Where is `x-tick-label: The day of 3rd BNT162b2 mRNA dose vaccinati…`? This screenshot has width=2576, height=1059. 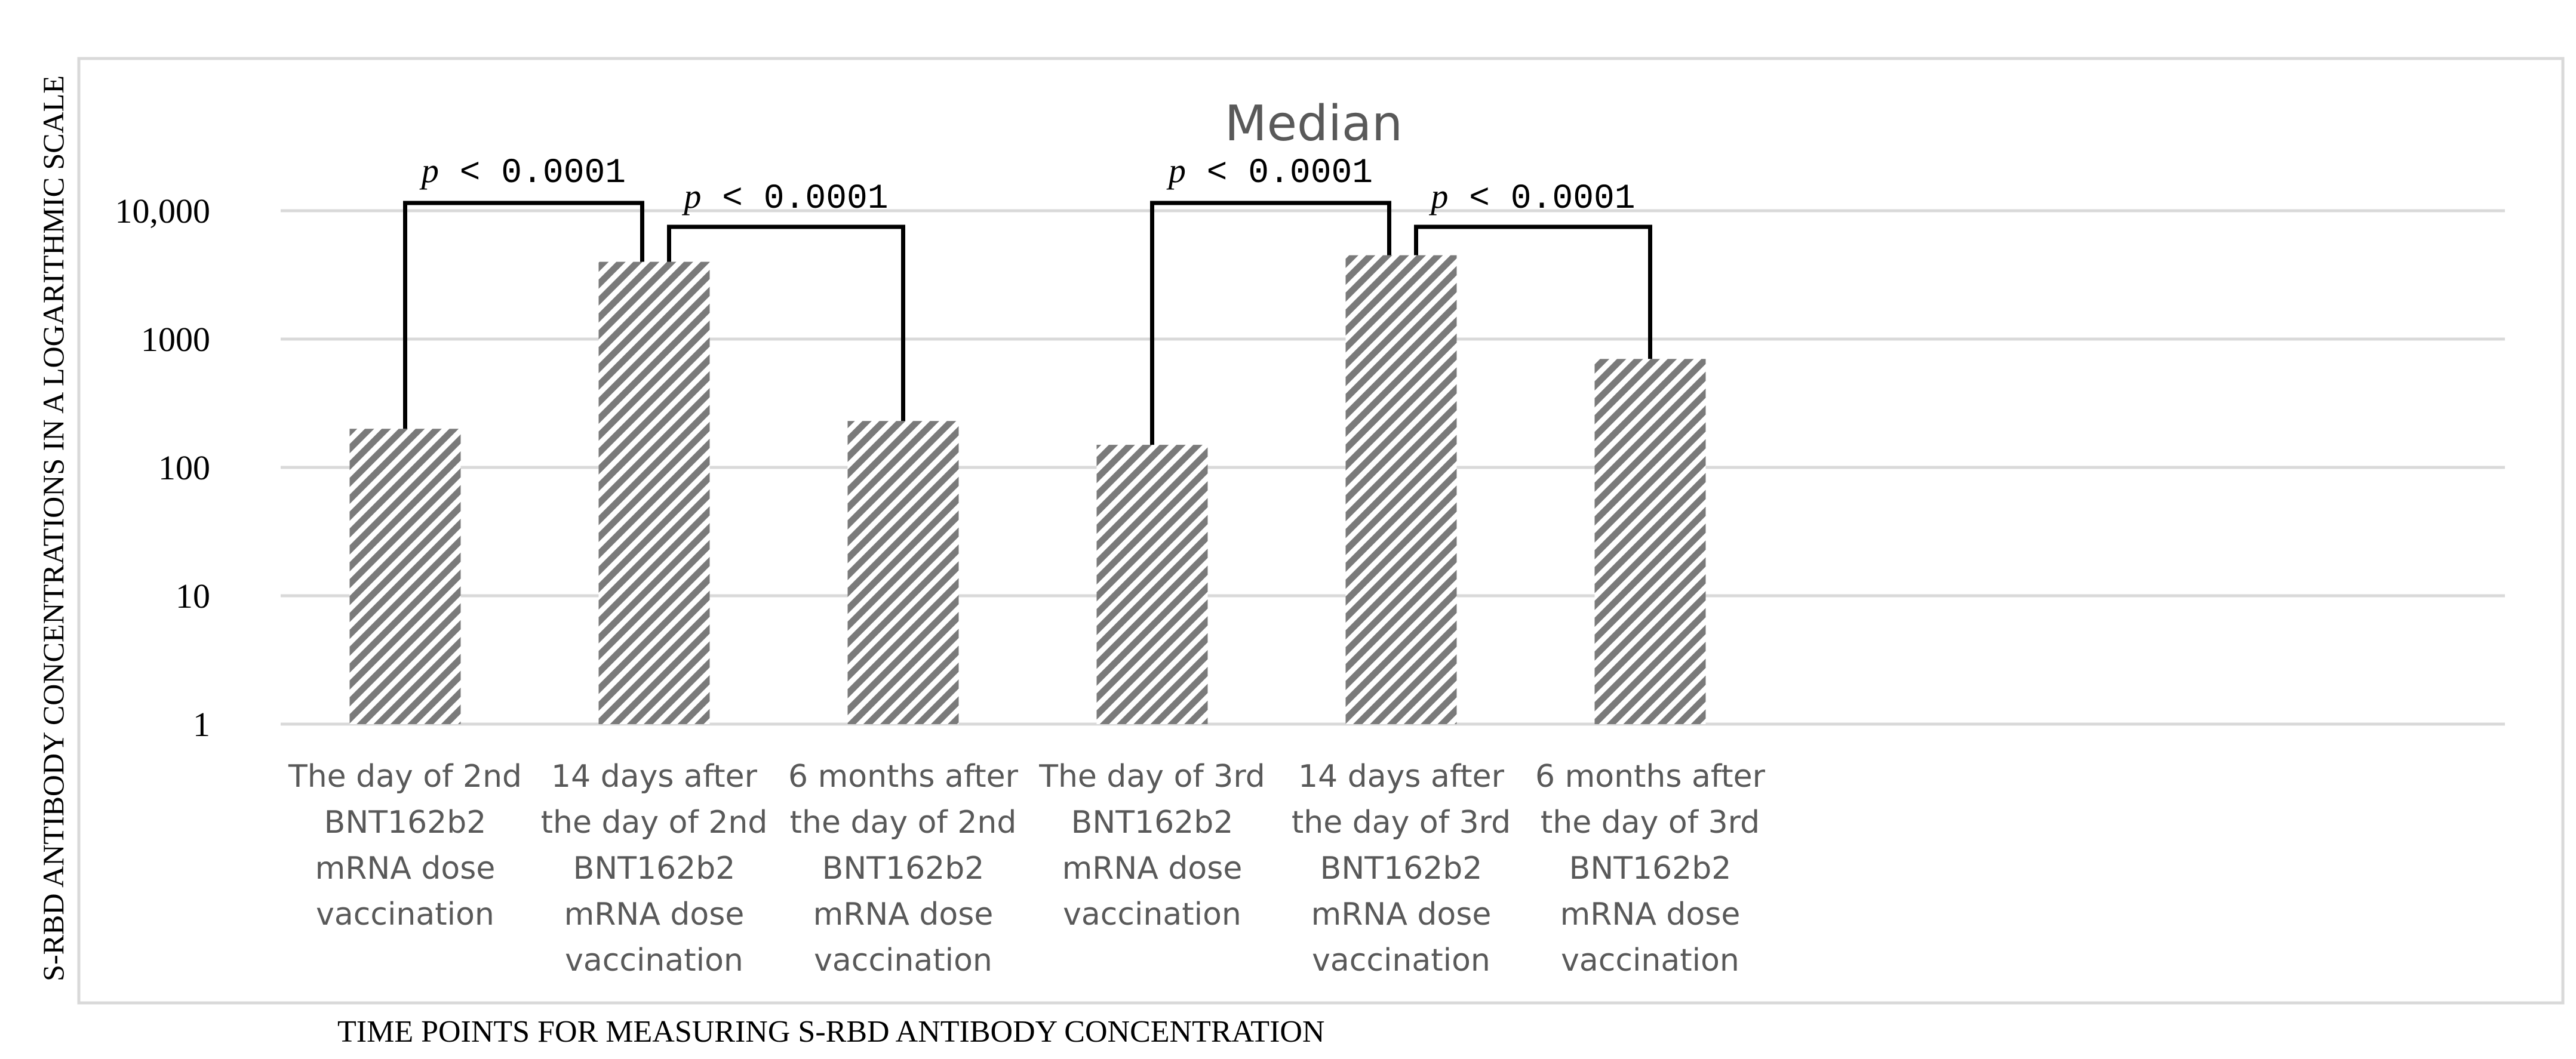 x-tick-label: The day of 3rd BNT162b2 mRNA dose vaccinati… is located at coordinates (1151, 845).